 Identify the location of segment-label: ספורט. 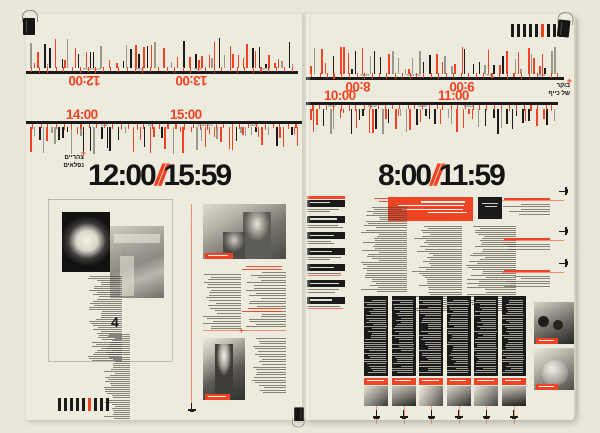
(254, 125).